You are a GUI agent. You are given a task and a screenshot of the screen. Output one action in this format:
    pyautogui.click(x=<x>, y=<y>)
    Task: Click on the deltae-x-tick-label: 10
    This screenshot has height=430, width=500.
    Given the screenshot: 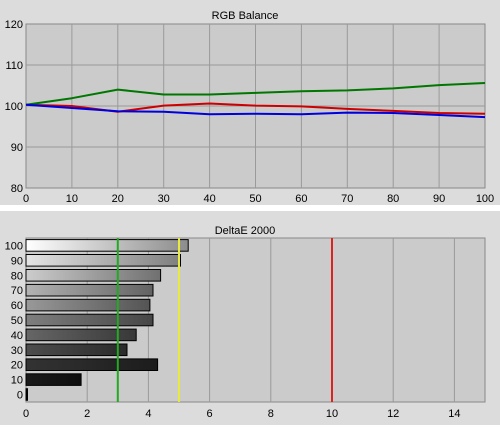 What is the action you would take?
    pyautogui.click(x=332, y=414)
    